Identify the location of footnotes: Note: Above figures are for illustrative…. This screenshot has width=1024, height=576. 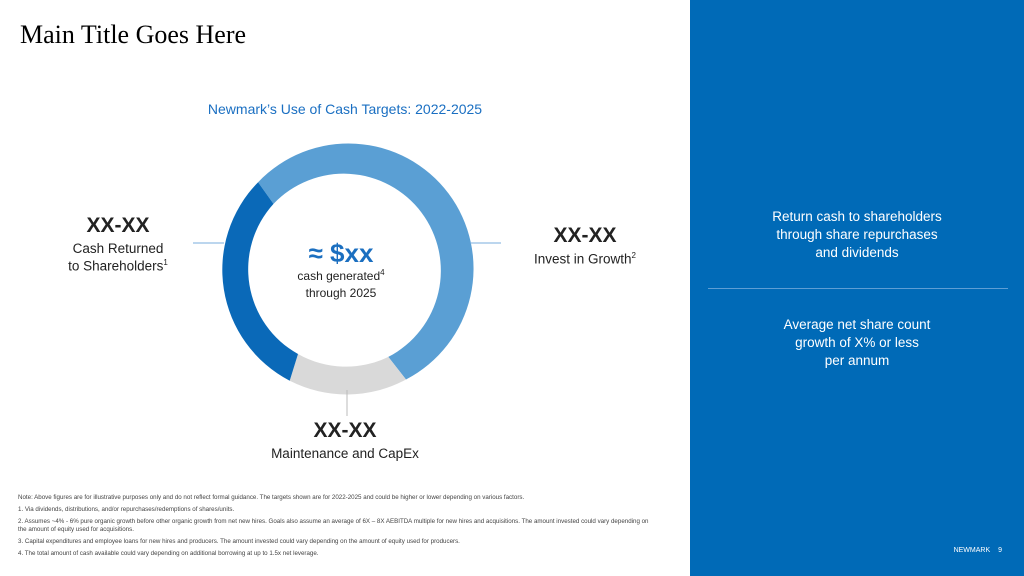
(338, 528).